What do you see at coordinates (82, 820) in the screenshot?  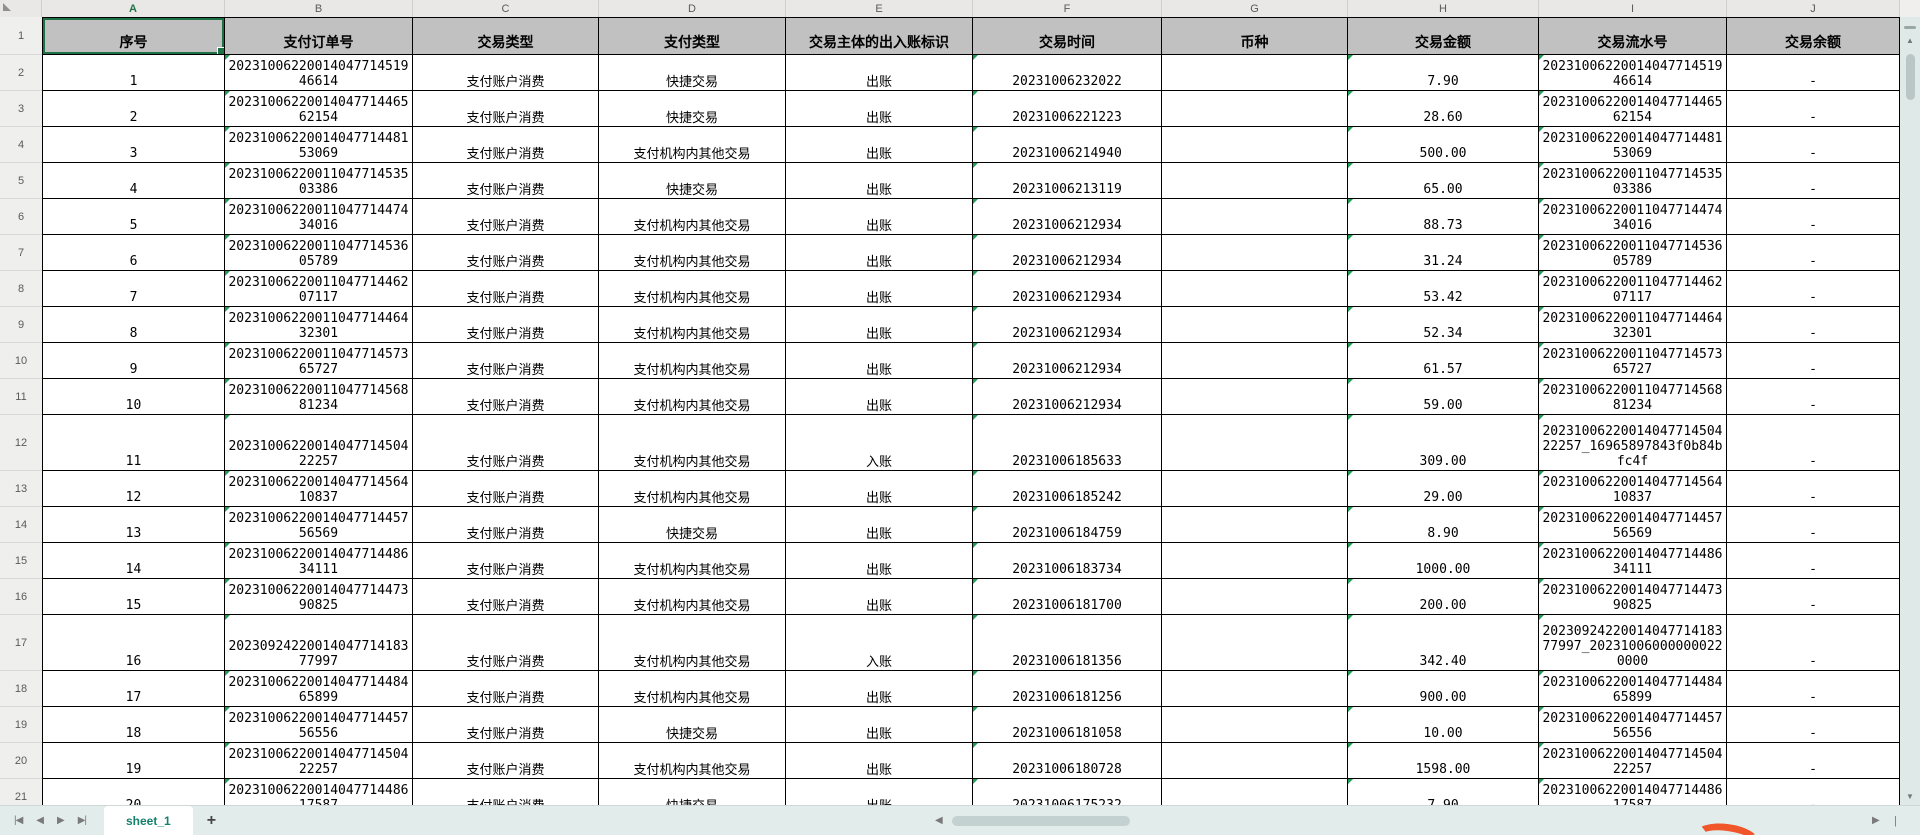 I see `last-sheet-icon: ▶|` at bounding box center [82, 820].